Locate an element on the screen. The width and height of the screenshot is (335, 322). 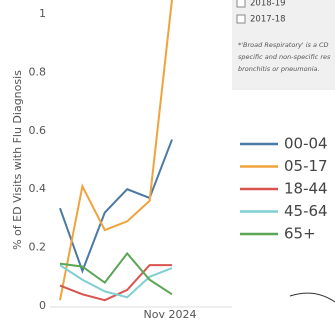
legend-label: 18-44 is located at coordinates (306, 189).